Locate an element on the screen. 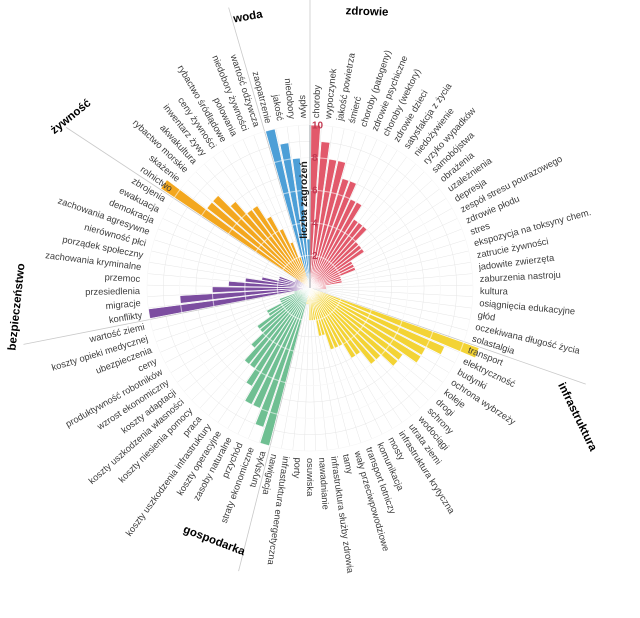 This screenshot has height=618, width=640. bar-choroby-patogeny- is located at coordinates (329, 233).